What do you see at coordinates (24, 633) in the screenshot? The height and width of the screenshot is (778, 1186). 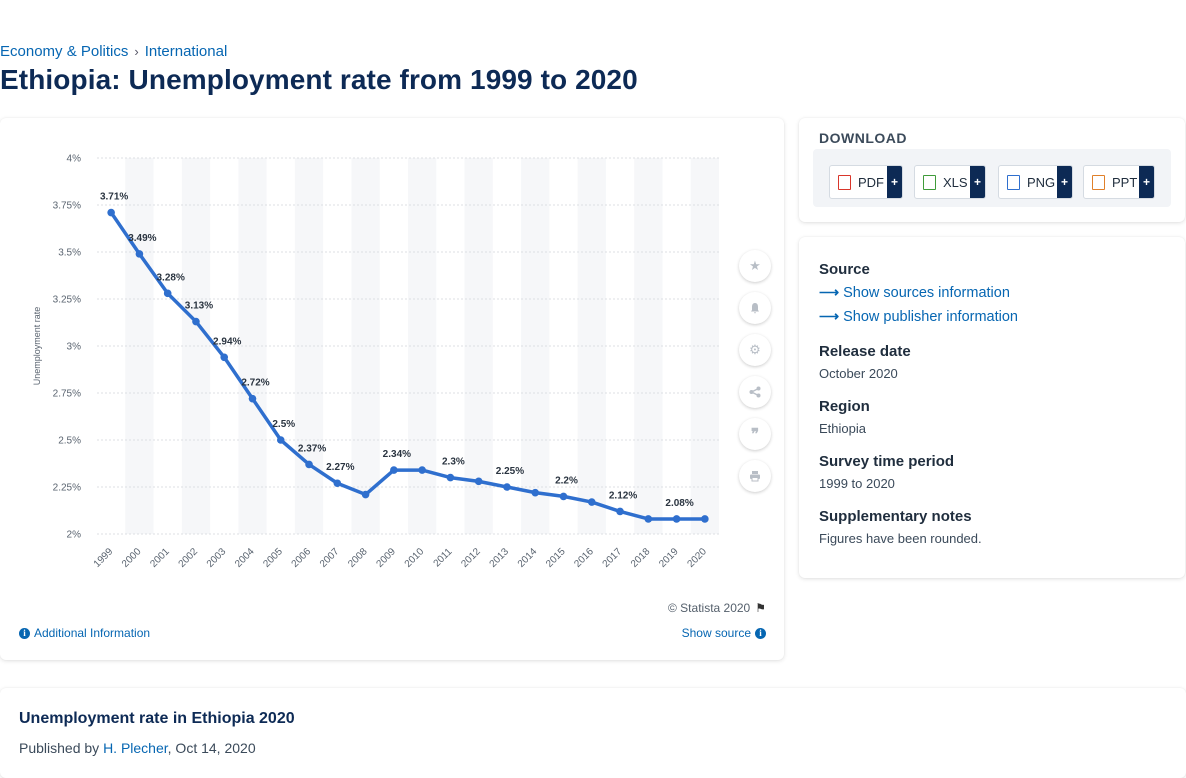 I see `info-icon: i` at bounding box center [24, 633].